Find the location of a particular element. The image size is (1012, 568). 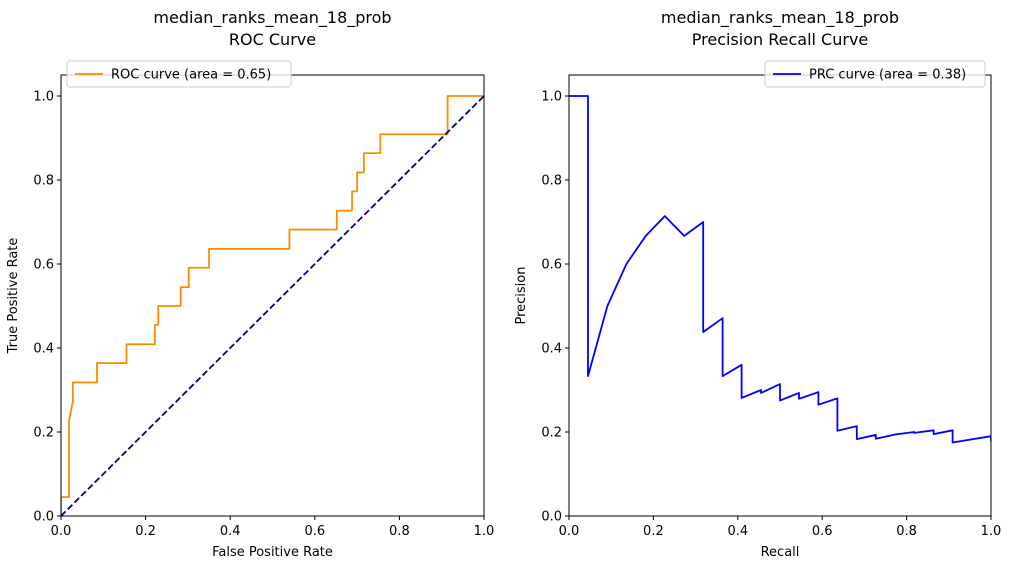

chart-subtitle: Precision Recall Curve is located at coordinates (780, 39).